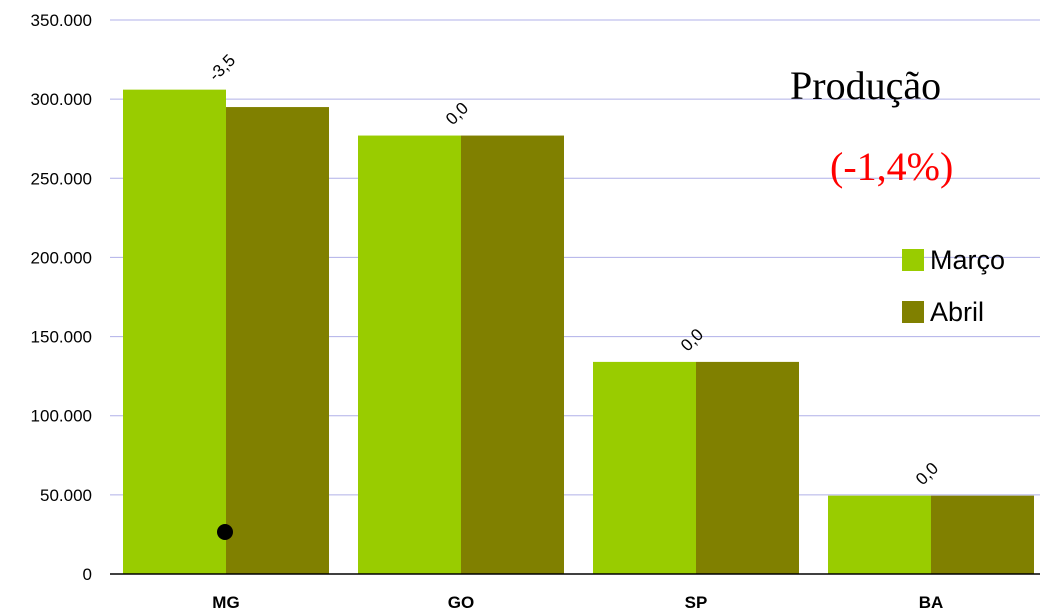 The width and height of the screenshot is (1040, 614). What do you see at coordinates (957, 311) in the screenshot?
I see `legend-label-abril: Abril` at bounding box center [957, 311].